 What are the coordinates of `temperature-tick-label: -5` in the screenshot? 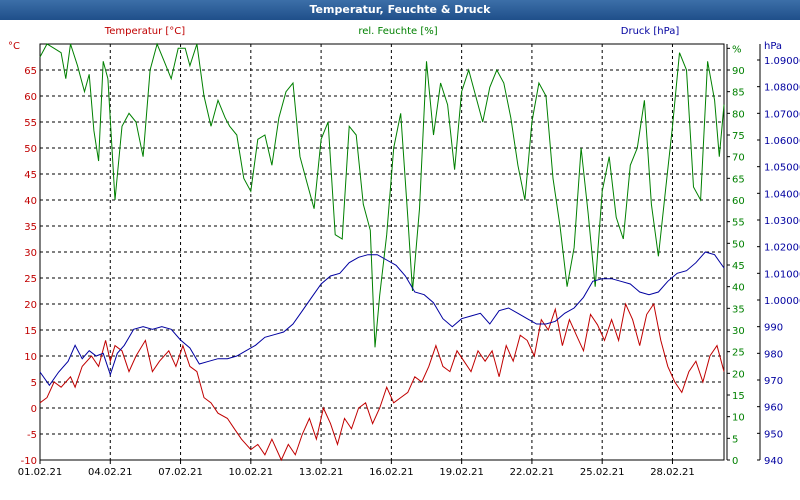 It's located at (32, 435).